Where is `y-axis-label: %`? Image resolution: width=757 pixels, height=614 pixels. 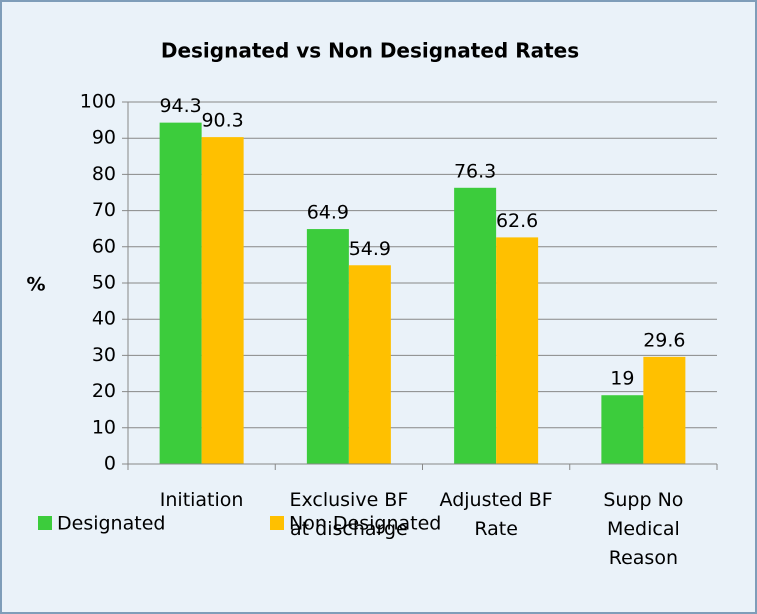
y-axis-label: % is located at coordinates (35, 285).